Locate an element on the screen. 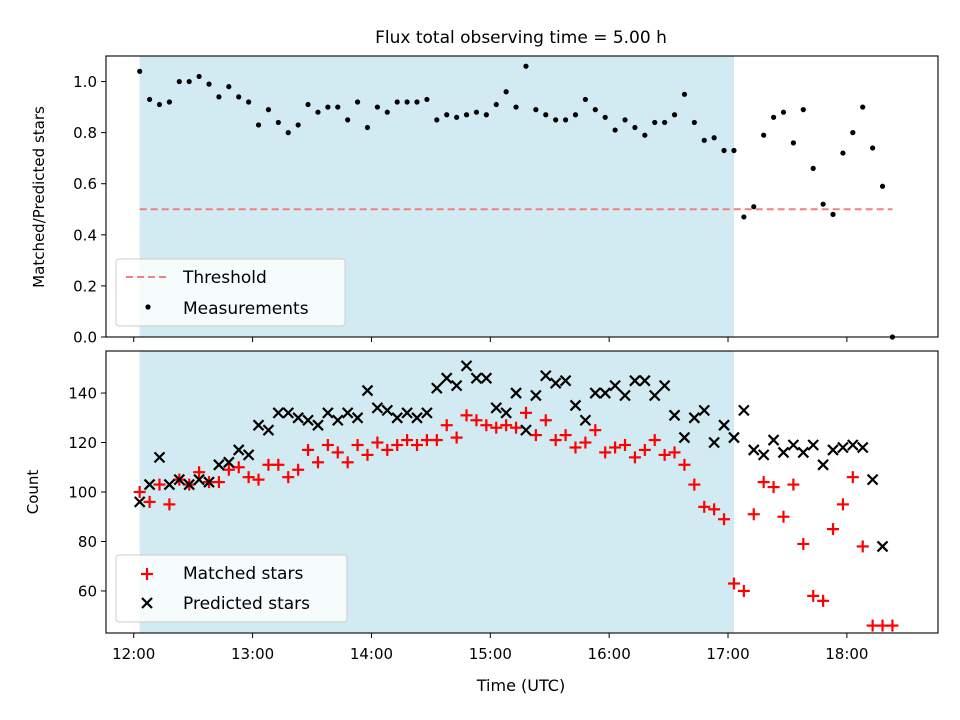 This screenshot has height=720, width=960. x-tick-label: 17:00 is located at coordinates (727, 654).